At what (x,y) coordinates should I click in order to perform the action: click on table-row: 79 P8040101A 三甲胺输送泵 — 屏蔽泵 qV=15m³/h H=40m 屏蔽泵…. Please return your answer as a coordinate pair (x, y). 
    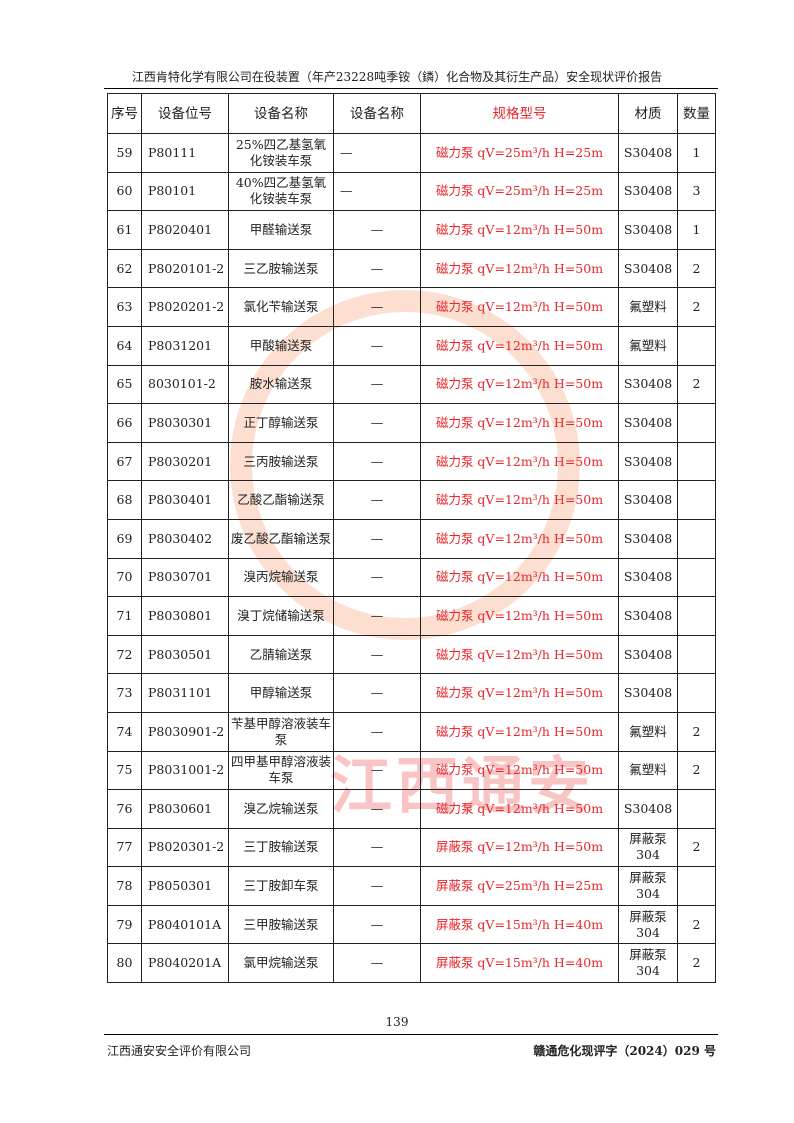
    Looking at the image, I should click on (411, 924).